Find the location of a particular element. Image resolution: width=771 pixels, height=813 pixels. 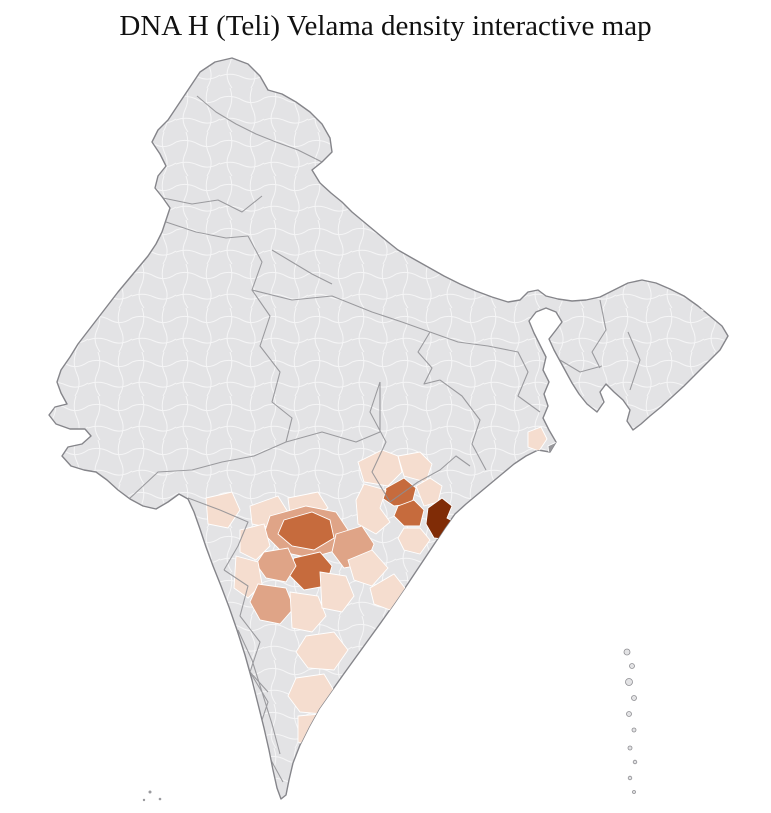

andaman-islands is located at coordinates (630, 721).